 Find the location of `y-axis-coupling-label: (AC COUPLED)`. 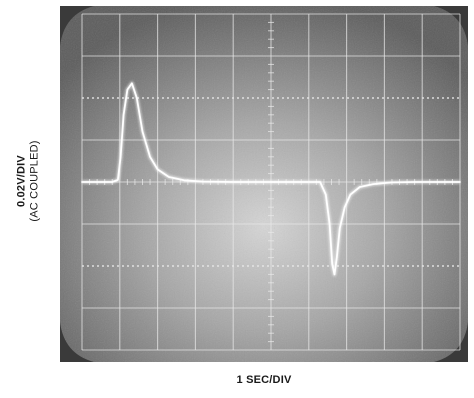

y-axis-coupling-label: (AC COUPLED) is located at coordinates (34, 181).